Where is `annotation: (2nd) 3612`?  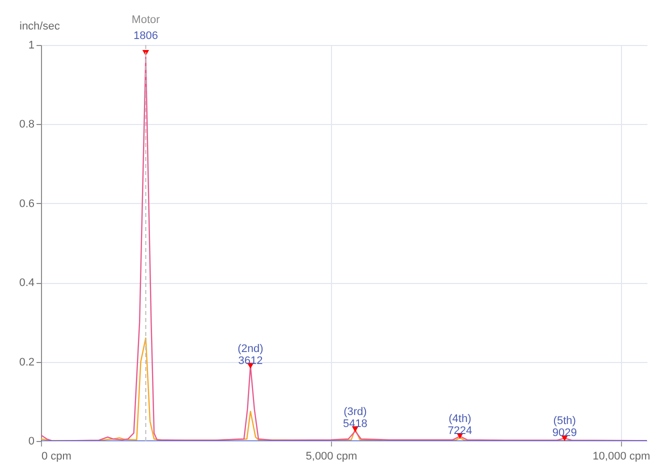
annotation: (2nd) 3612 is located at coordinates (251, 354).